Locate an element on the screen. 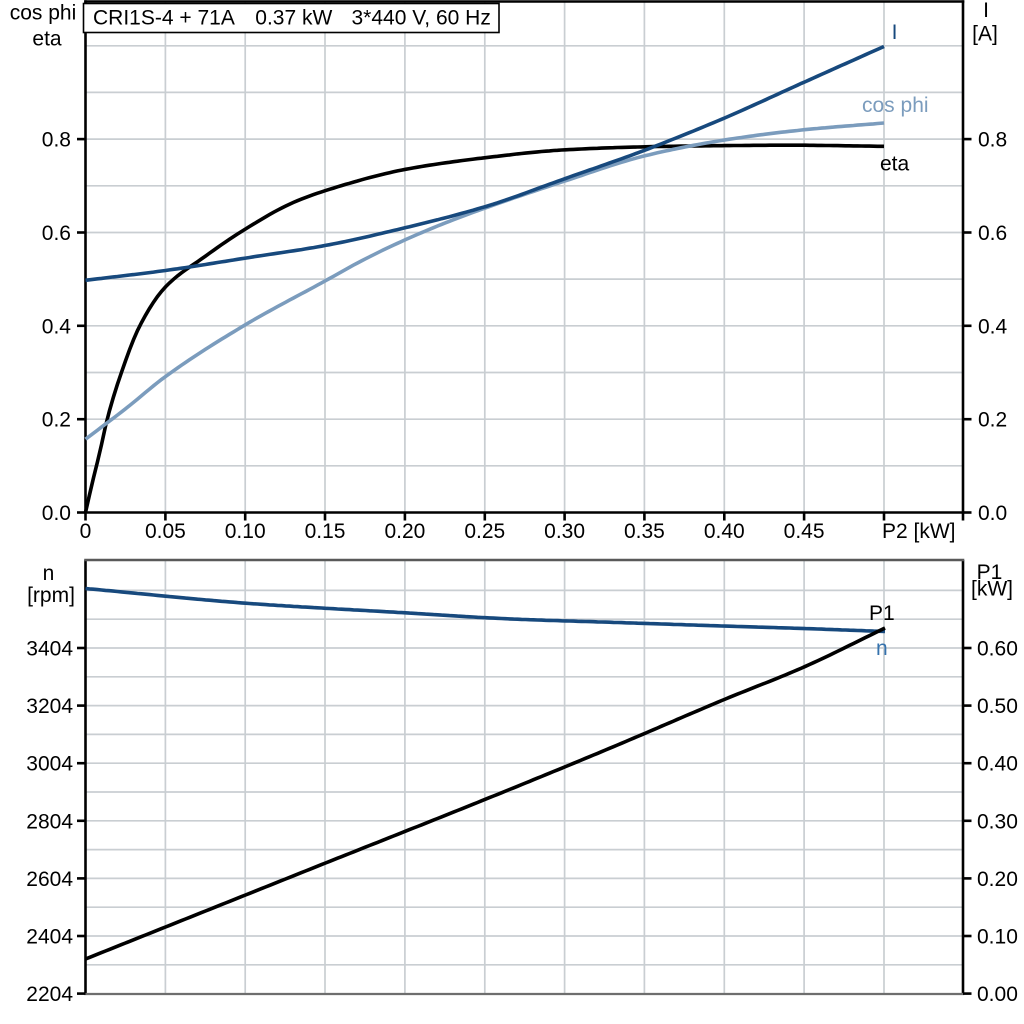  svg-text: 3*440 V, 60 Hz is located at coordinates (421, 18).